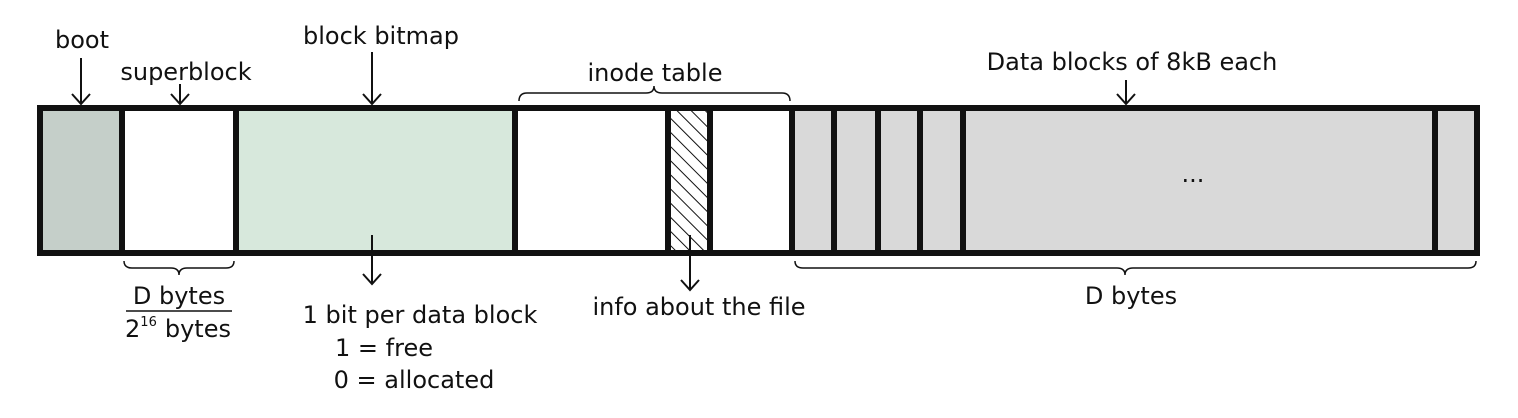 Image resolution: width=1518 pixels, height=418 pixels. Describe the element at coordinates (372, 79) in the screenshot. I see `block-bitmap-arrow` at that location.